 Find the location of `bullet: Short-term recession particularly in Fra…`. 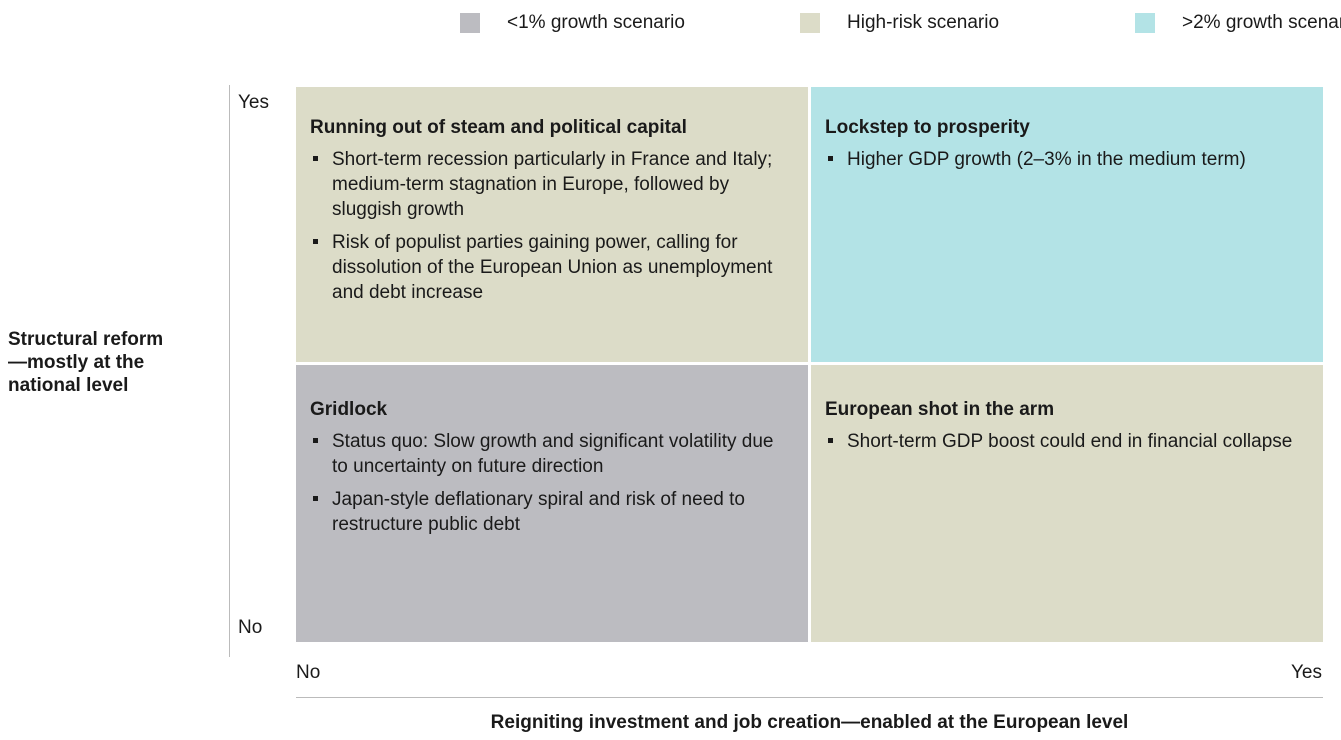

bullet: Short-term recession particularly in Fra… is located at coordinates (545, 184).